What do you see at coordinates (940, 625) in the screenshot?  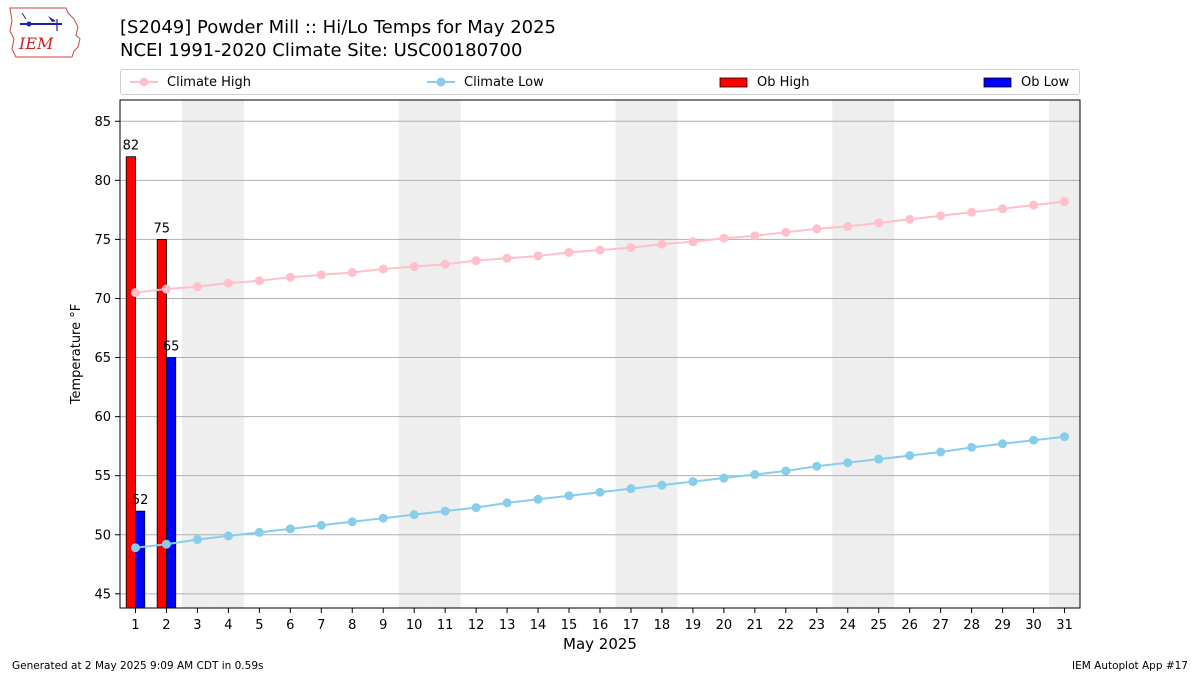 I see `x-tick-label: 27` at bounding box center [940, 625].